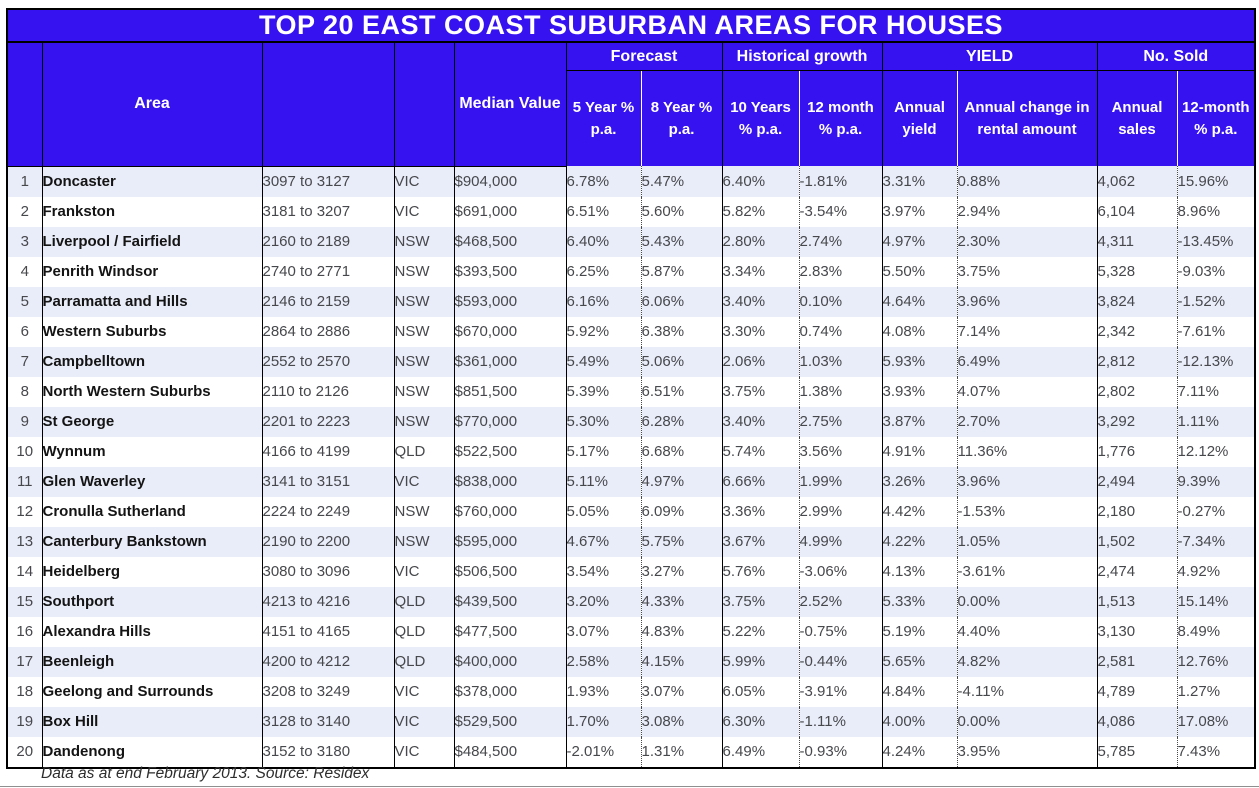 The height and width of the screenshot is (788, 1259). I want to click on annual-sales-cell: 4,086, so click(1137, 721).